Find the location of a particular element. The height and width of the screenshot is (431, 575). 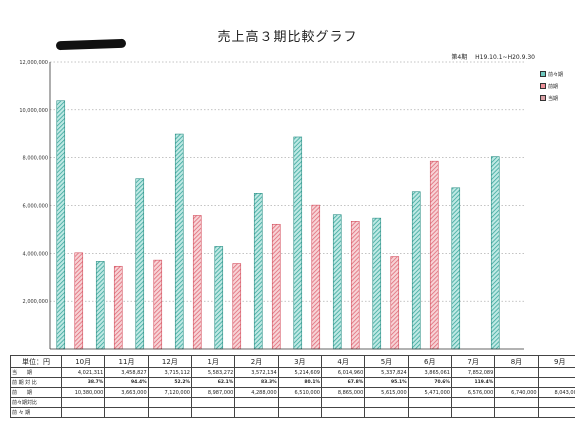

table-cell: 5,583,272 is located at coordinates (213, 372).